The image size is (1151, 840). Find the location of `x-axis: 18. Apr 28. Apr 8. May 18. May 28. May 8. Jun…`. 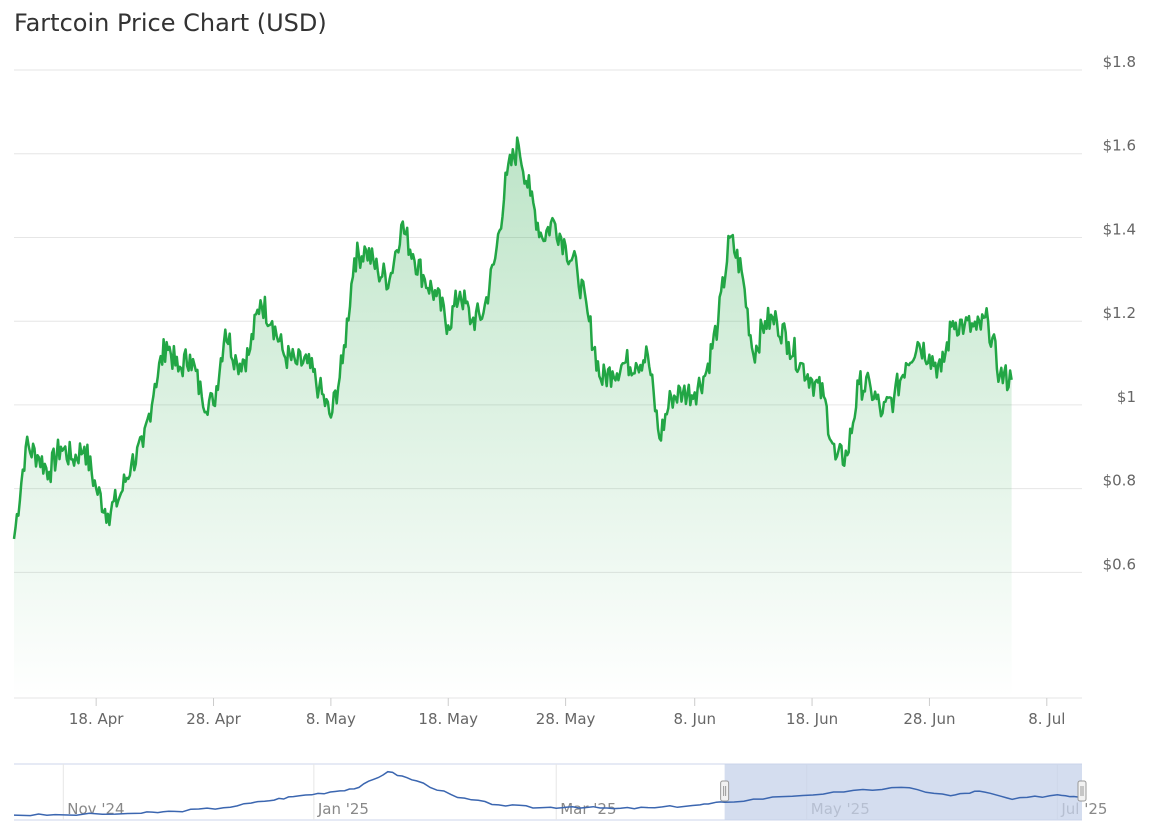

x-axis: 18. Apr 28. Apr 8. May 18. May 28. May 8. Jun… is located at coordinates (567, 713).